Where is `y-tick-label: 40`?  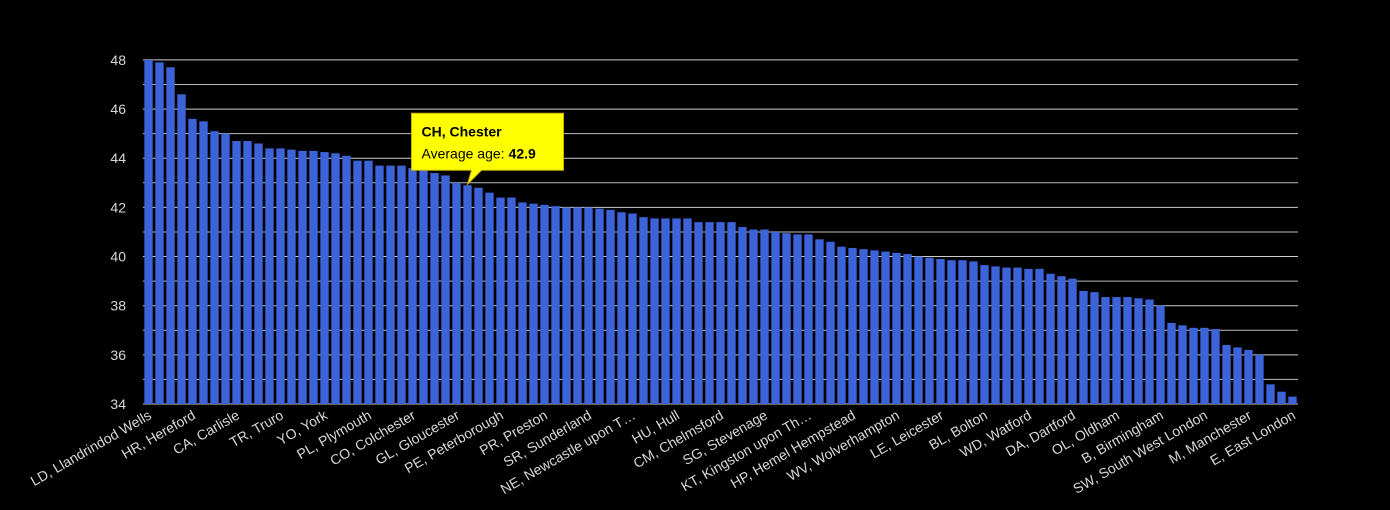 y-tick-label: 40 is located at coordinates (118, 257).